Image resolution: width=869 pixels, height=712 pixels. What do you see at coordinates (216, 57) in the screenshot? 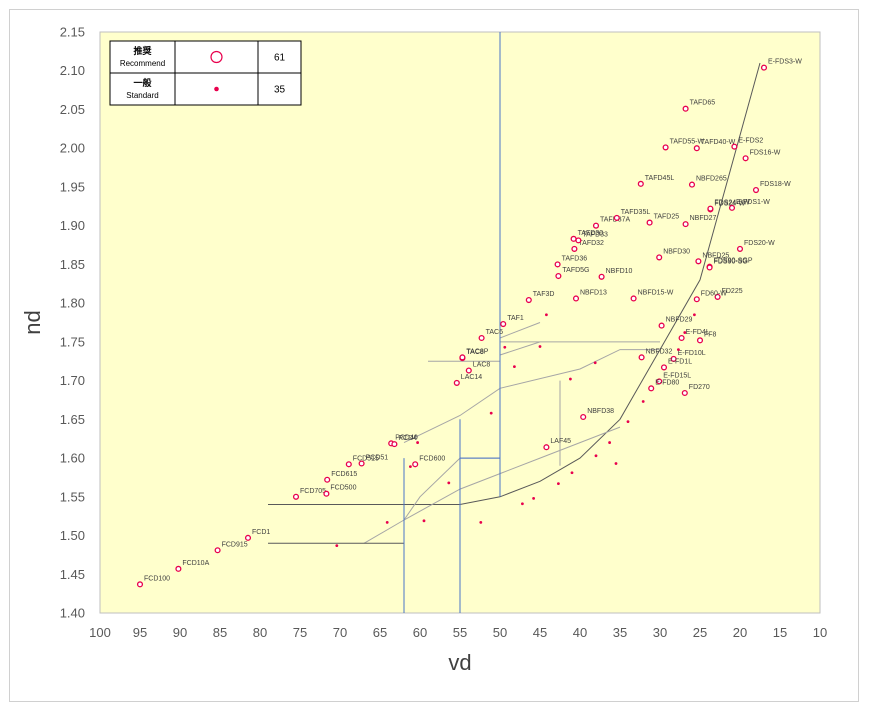
I see `legend-recommend-symbol` at bounding box center [216, 57].